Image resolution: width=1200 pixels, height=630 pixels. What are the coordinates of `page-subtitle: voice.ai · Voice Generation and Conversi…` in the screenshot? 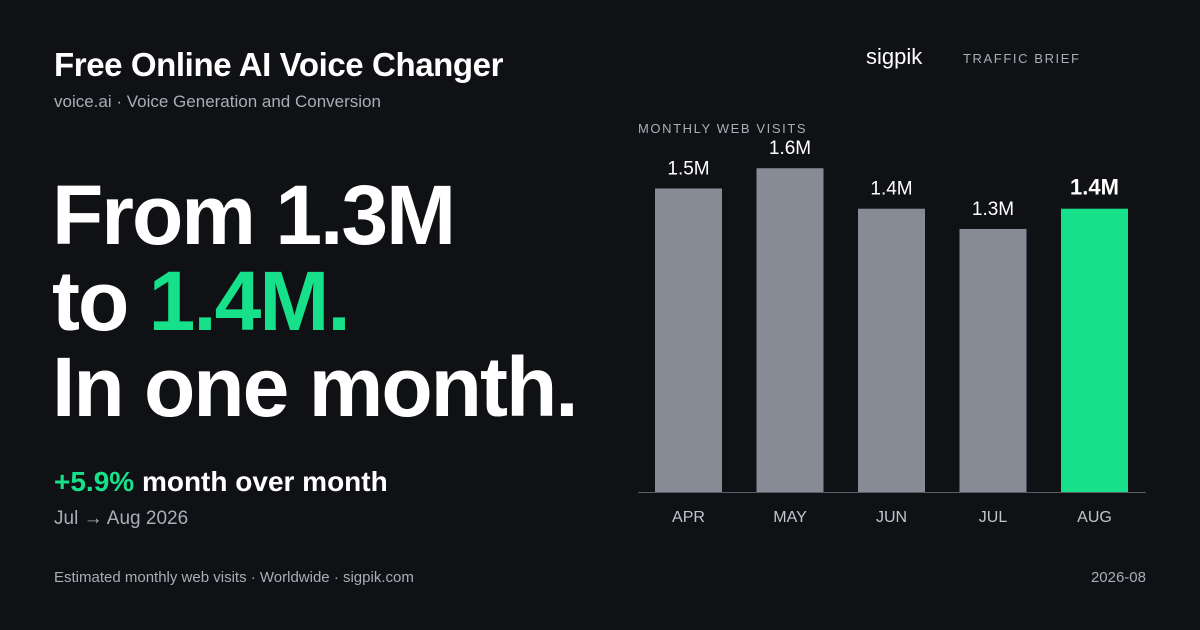 It's located at (217, 101).